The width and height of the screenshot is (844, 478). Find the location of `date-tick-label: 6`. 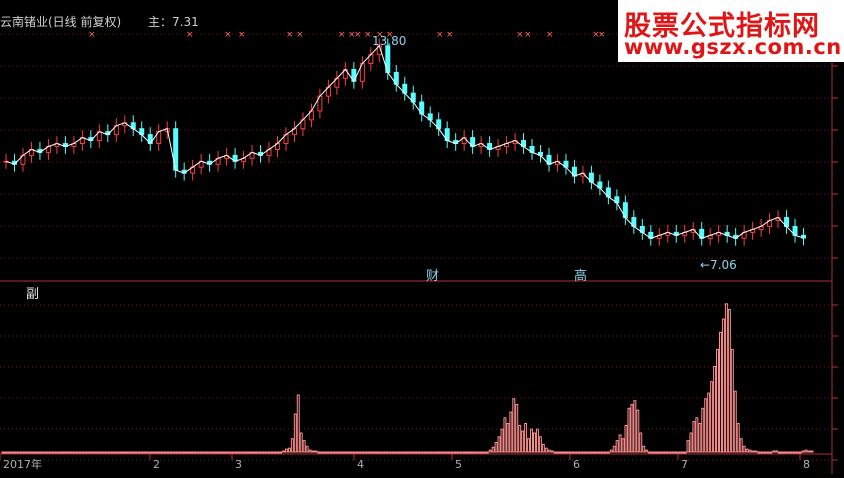

date-tick-label: 6 is located at coordinates (576, 464).